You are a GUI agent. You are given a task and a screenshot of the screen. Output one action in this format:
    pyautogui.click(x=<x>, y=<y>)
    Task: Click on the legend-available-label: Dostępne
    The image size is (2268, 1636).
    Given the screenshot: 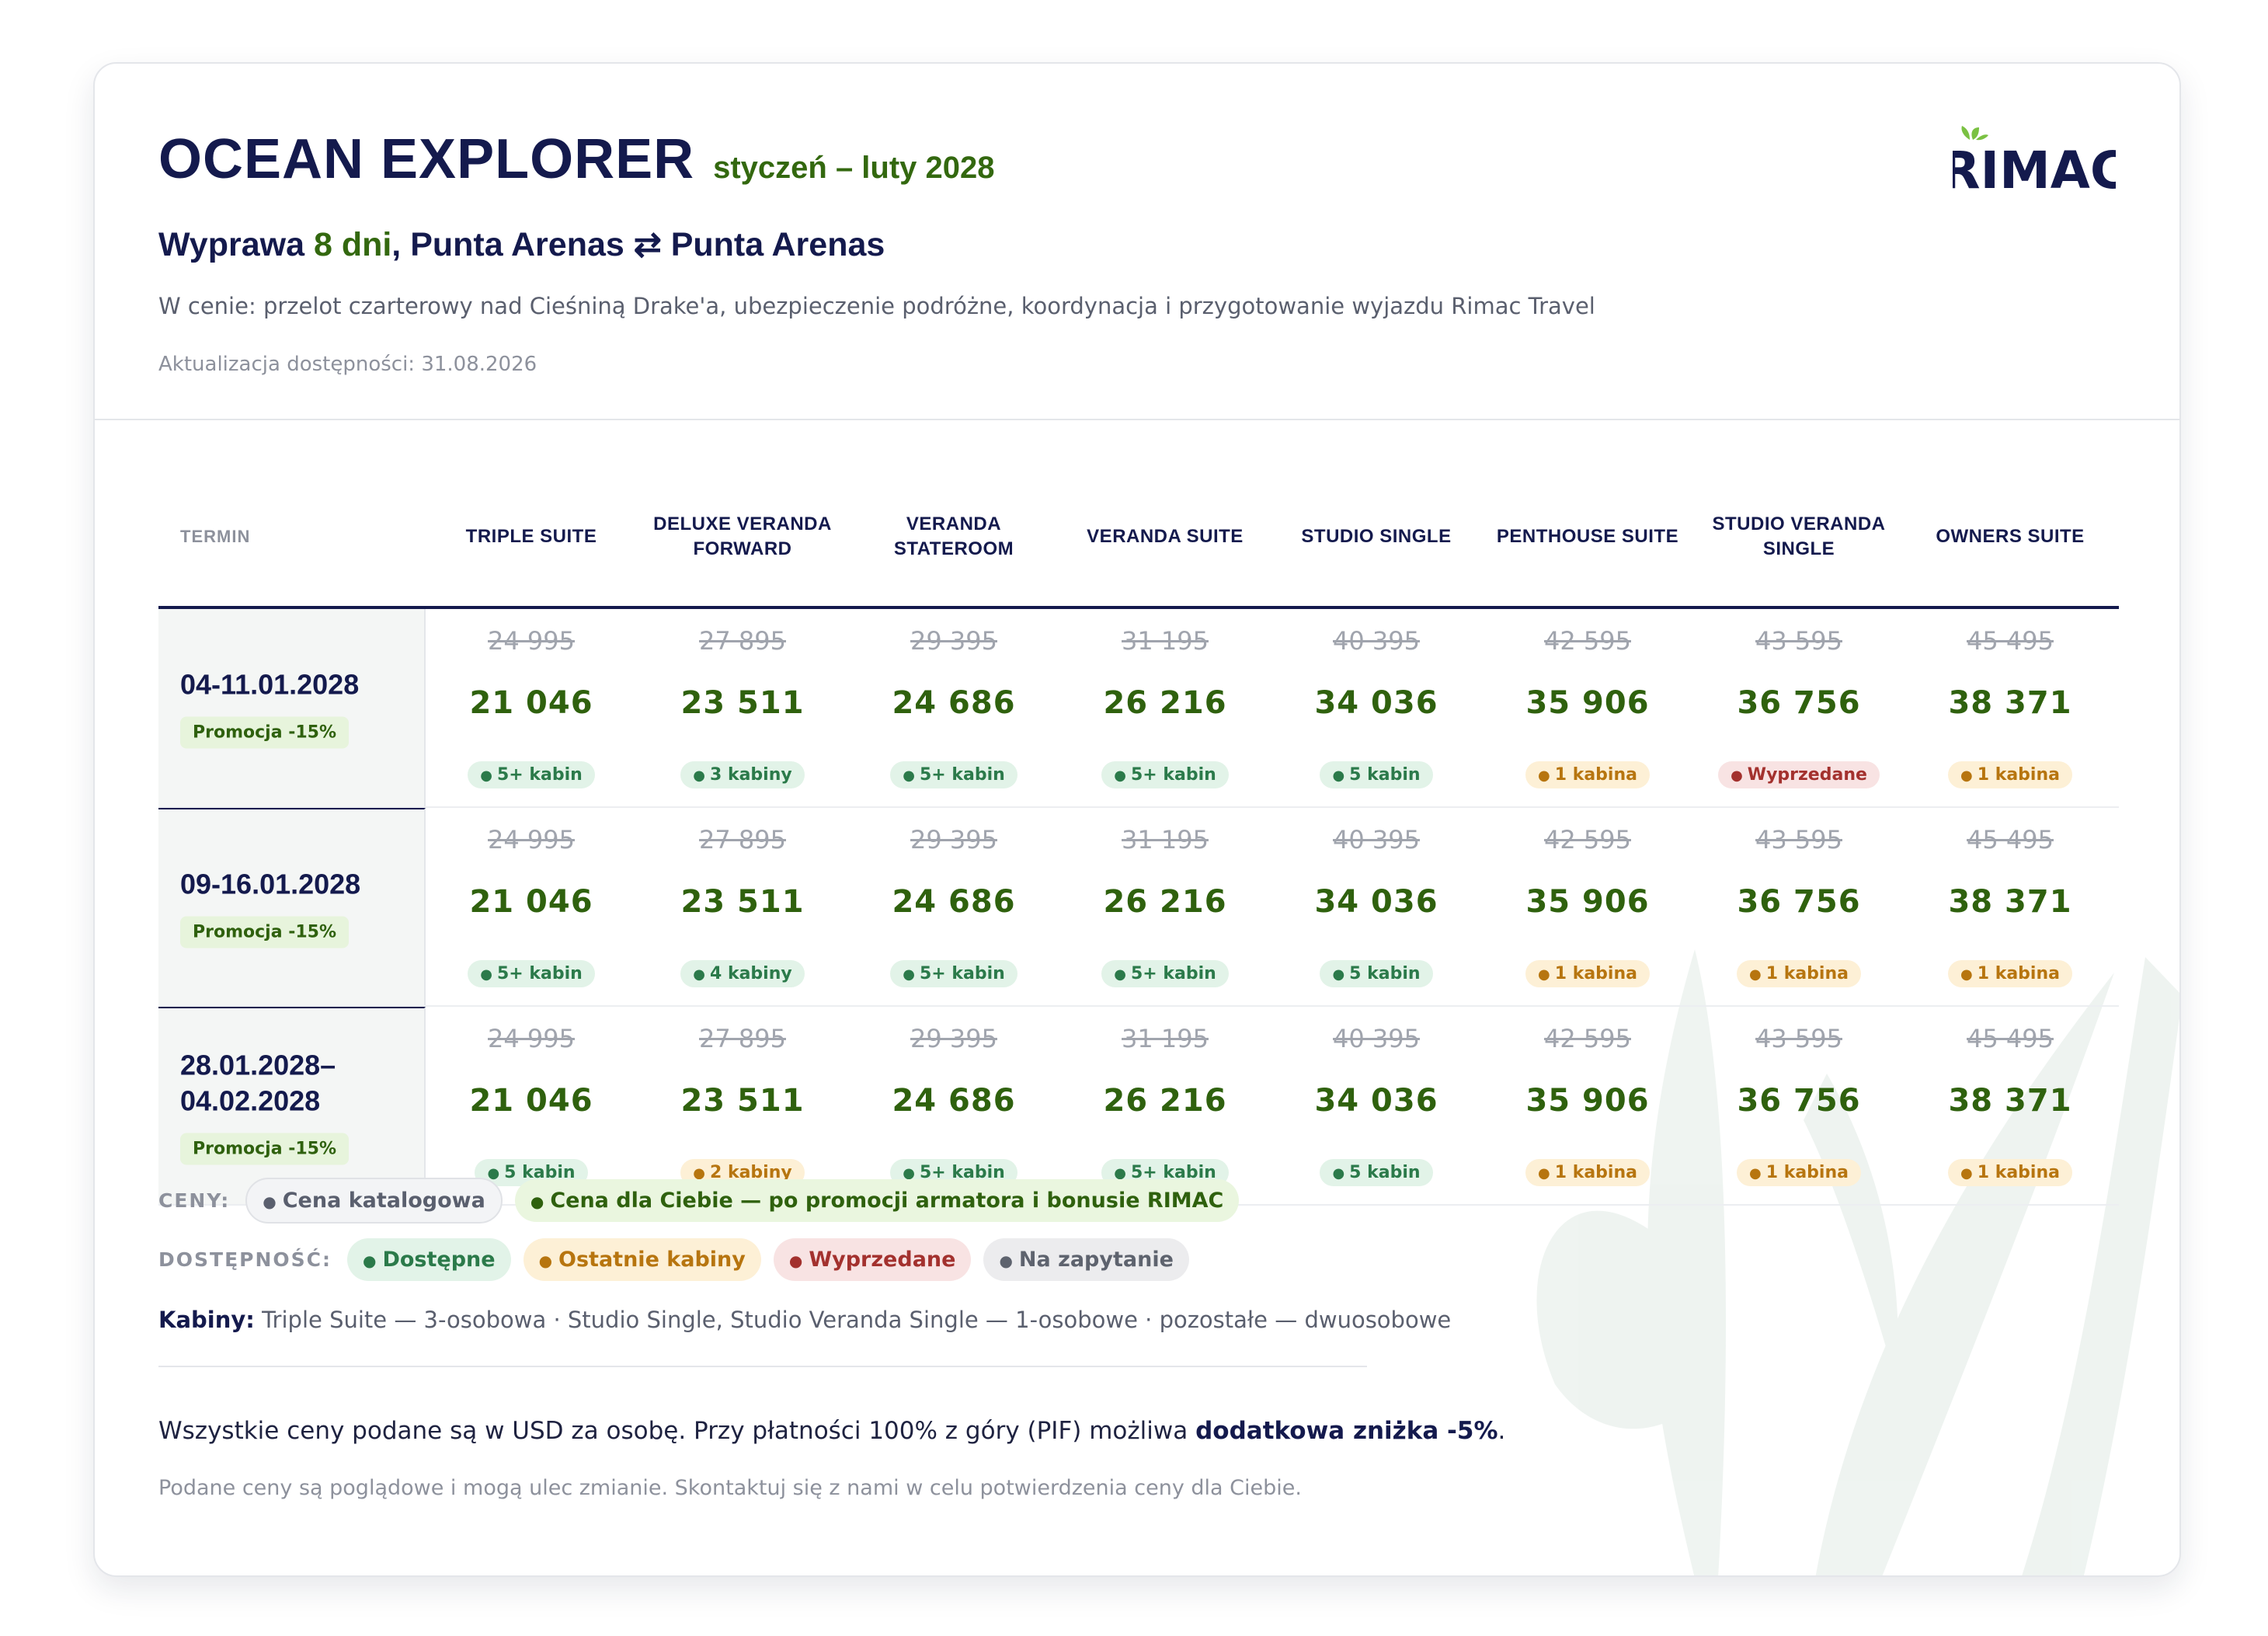 What is the action you would take?
    pyautogui.click(x=439, y=1260)
    